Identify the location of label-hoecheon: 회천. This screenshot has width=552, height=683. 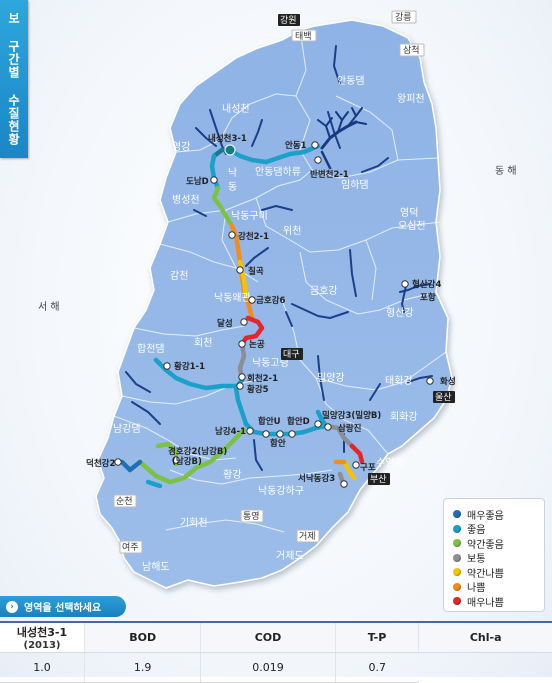
(203, 343).